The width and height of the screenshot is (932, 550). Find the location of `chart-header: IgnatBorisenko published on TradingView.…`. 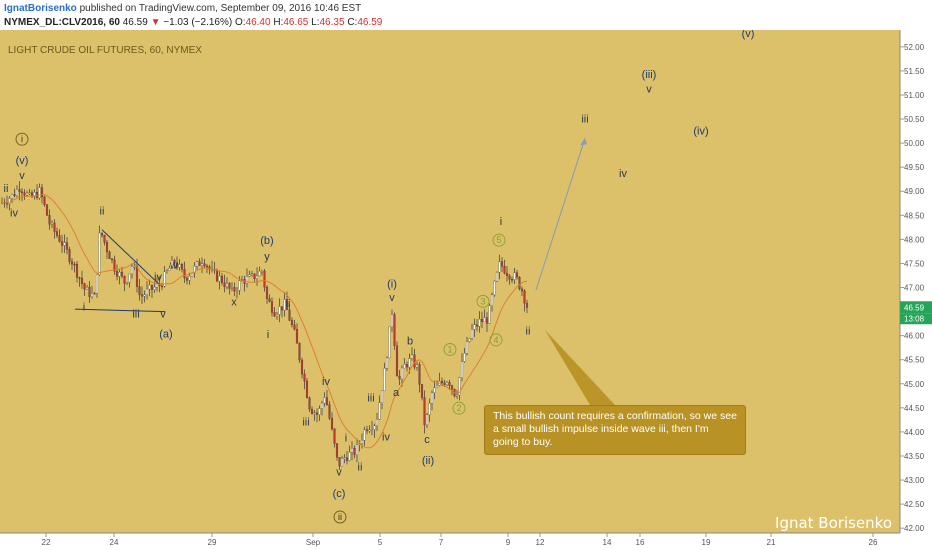

chart-header: IgnatBorisenko published on TradingView.… is located at coordinates (466, 15).